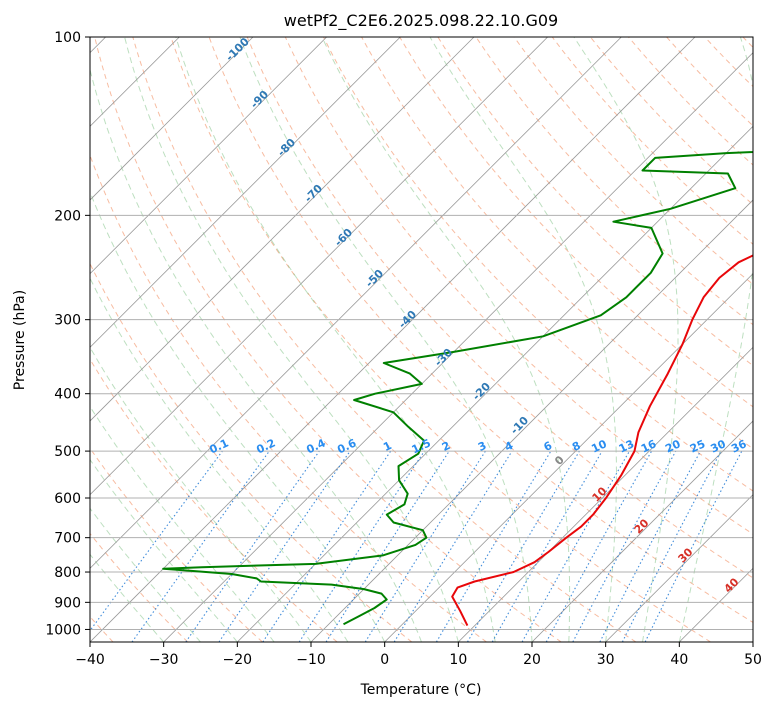 The height and width of the screenshot is (708, 775). Describe the element at coordinates (67, 539) in the screenshot. I see `y-tick-label: 700` at that location.